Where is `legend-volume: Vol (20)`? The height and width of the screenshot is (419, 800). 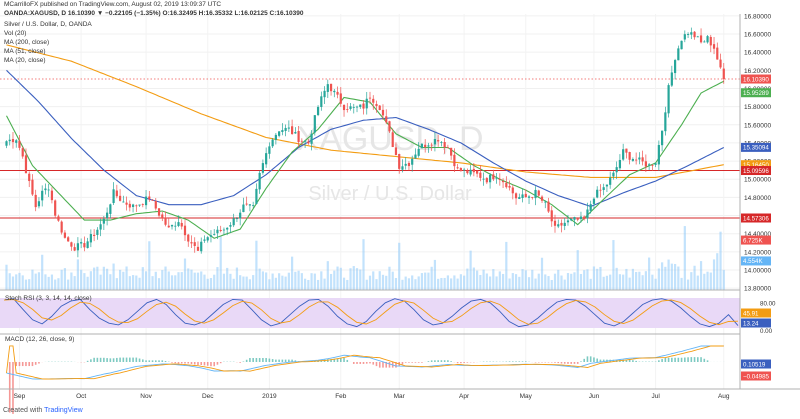
legend-volume: Vol (20) is located at coordinates (15, 33).